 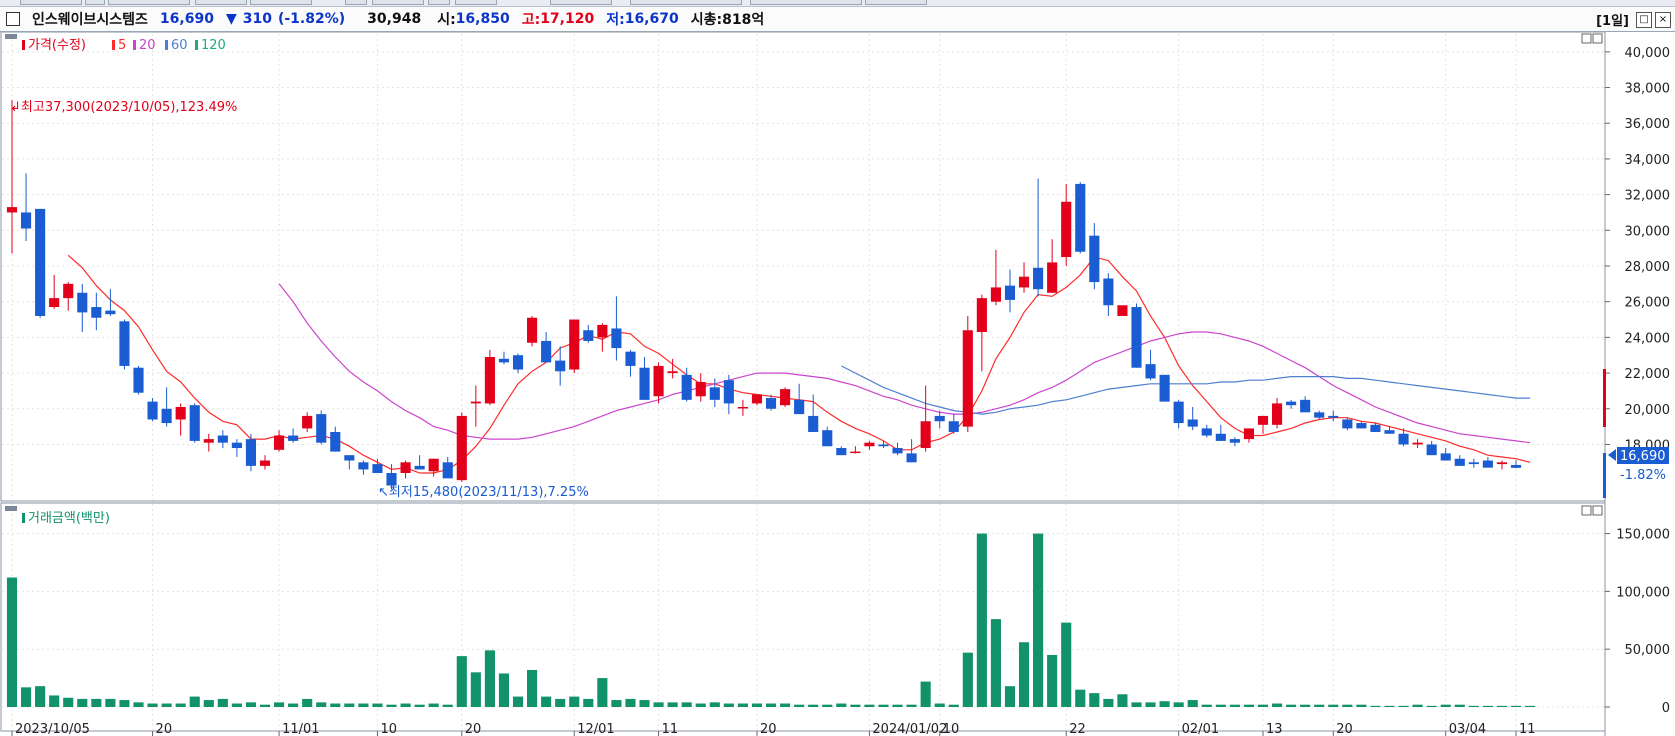 I want to click on stock-name: 인스웨이브시스템즈, so click(x=90, y=20).